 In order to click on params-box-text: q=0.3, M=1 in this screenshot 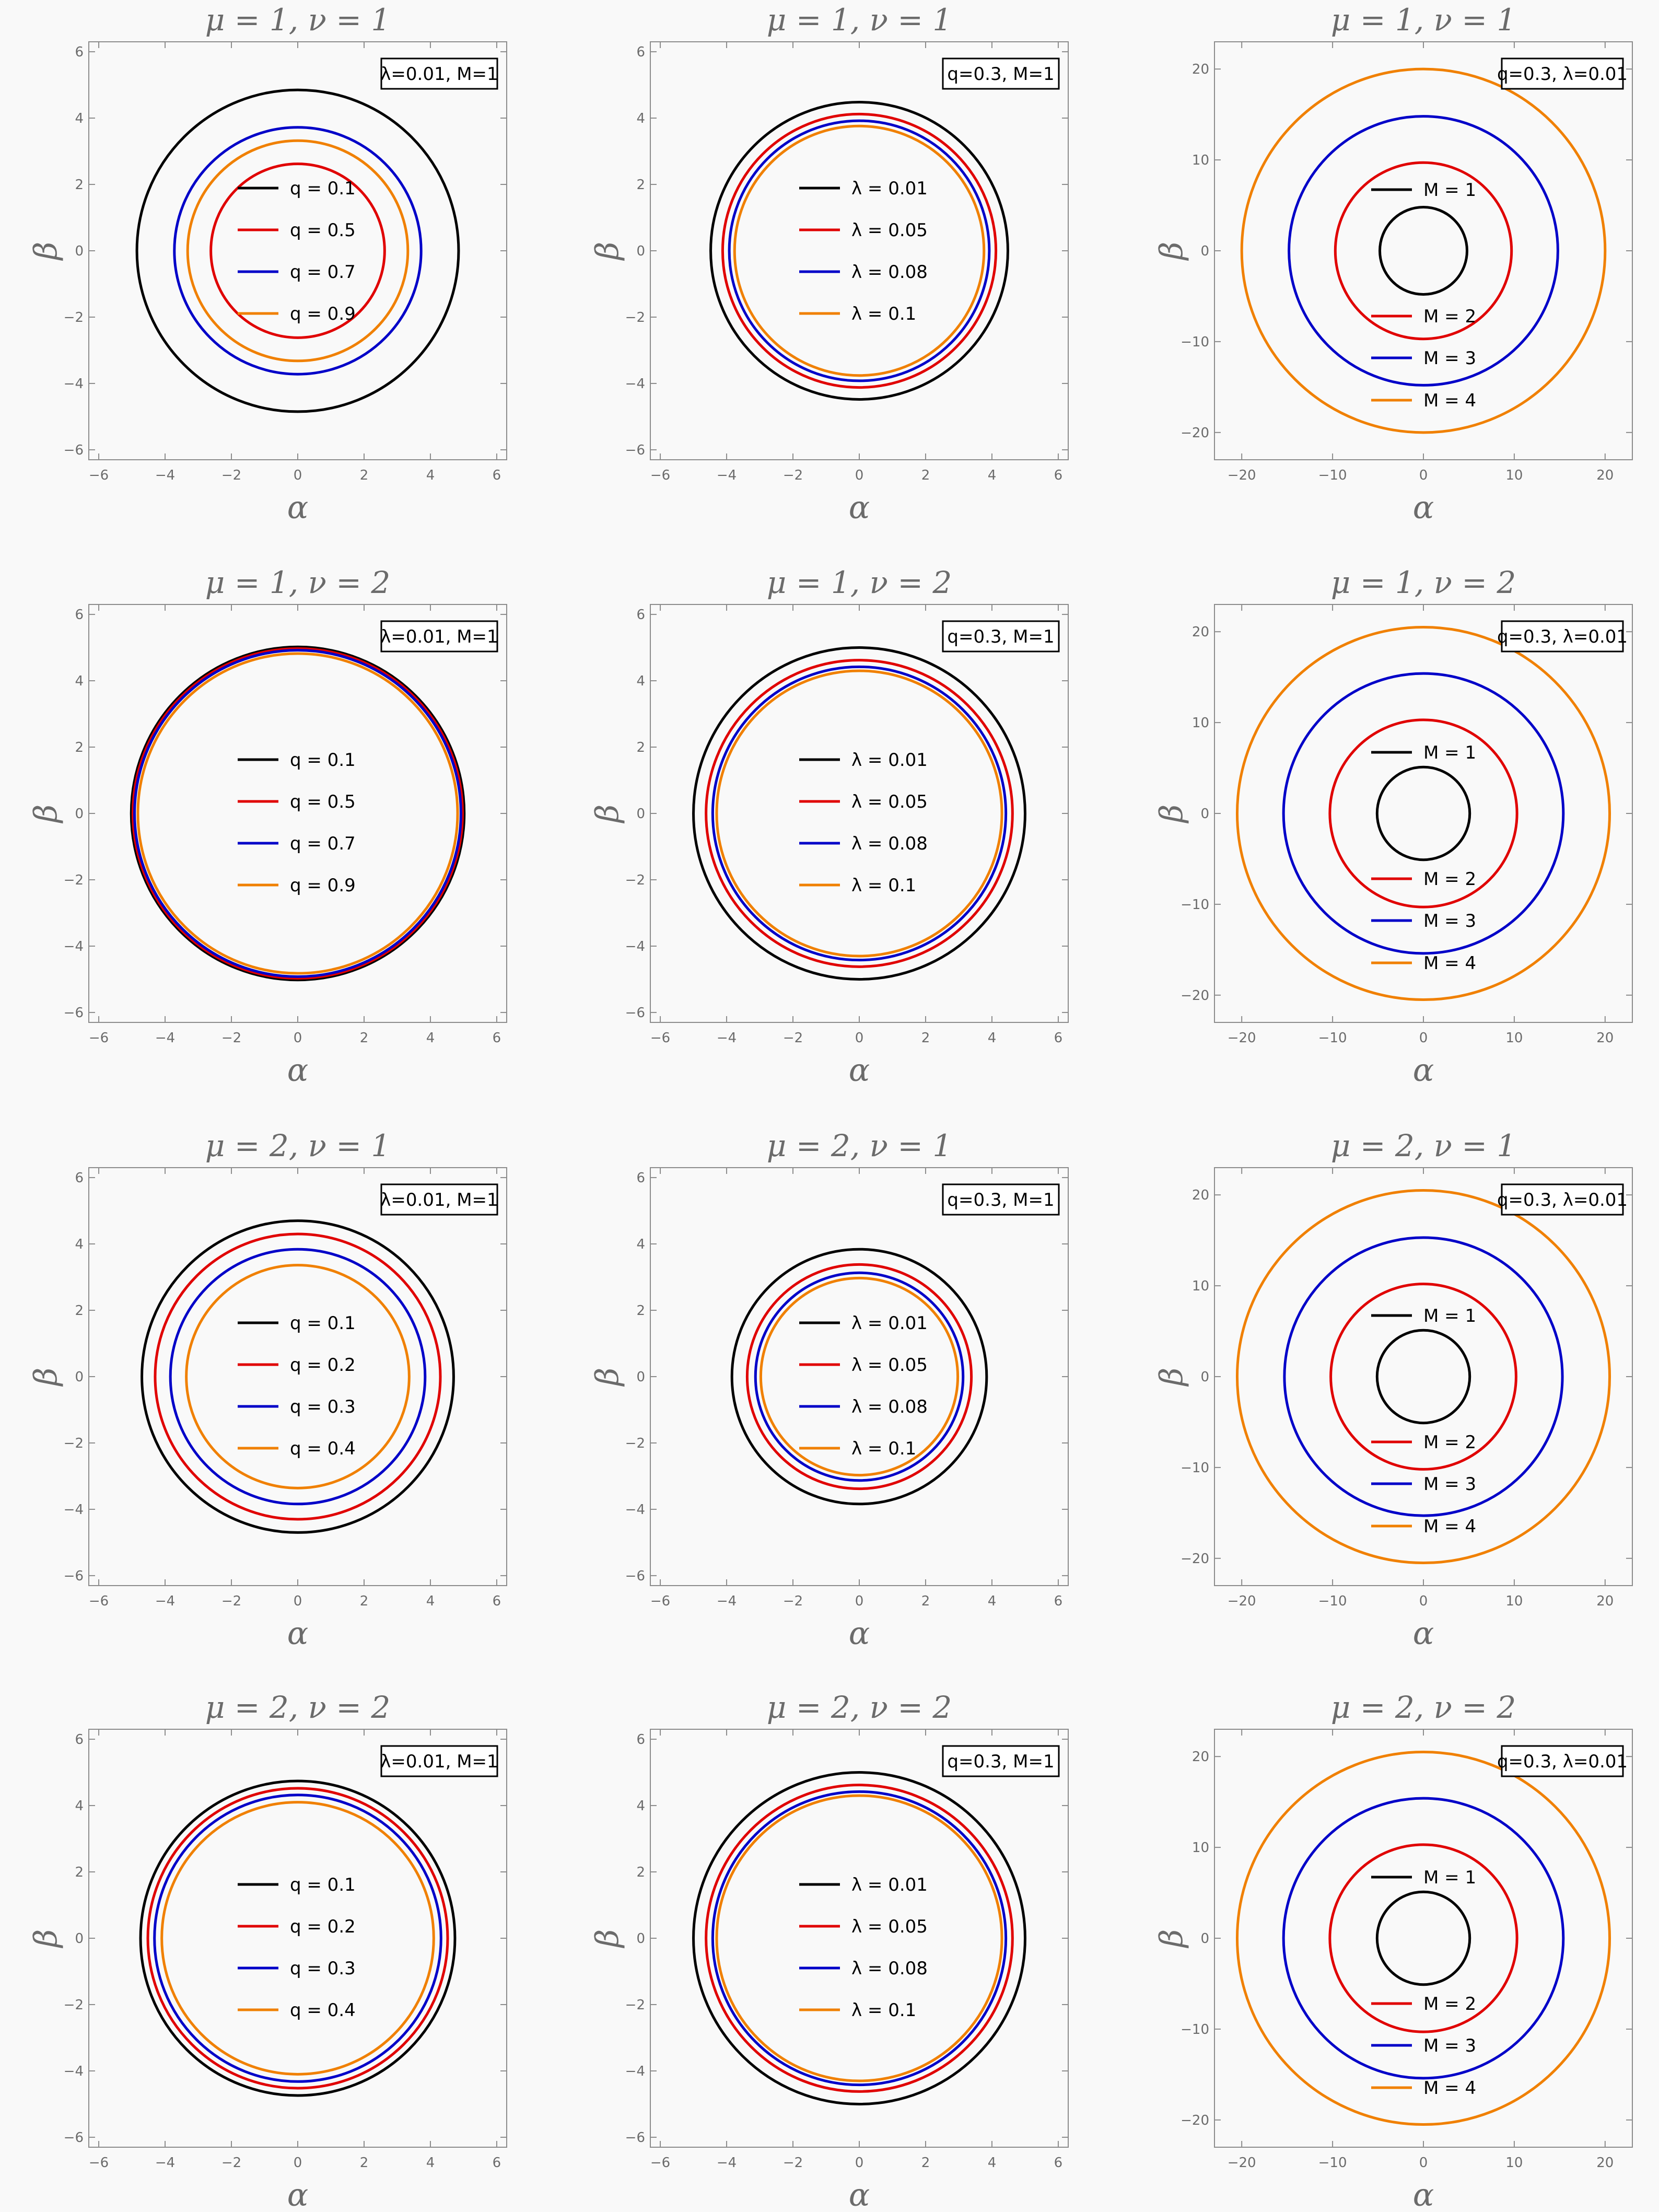, I will do `click(1000, 636)`.